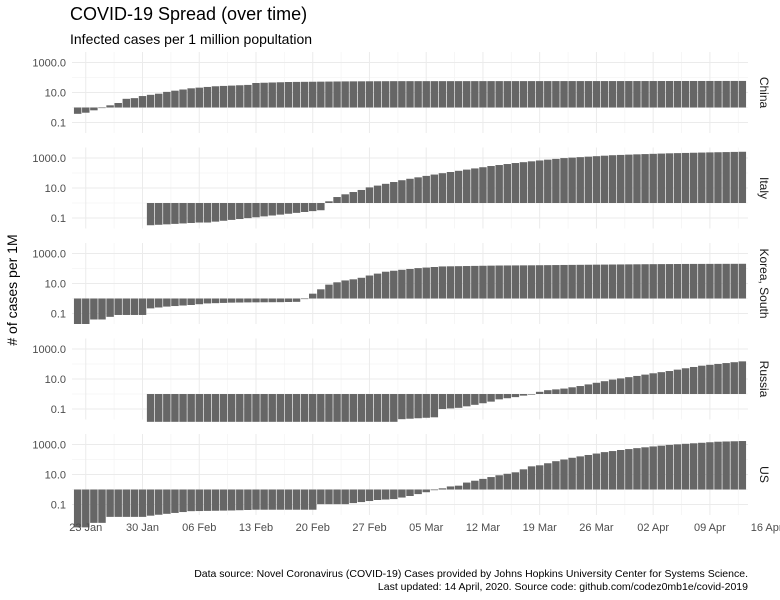 The image size is (780, 600). I want to click on facet-label: US, so click(764, 474).